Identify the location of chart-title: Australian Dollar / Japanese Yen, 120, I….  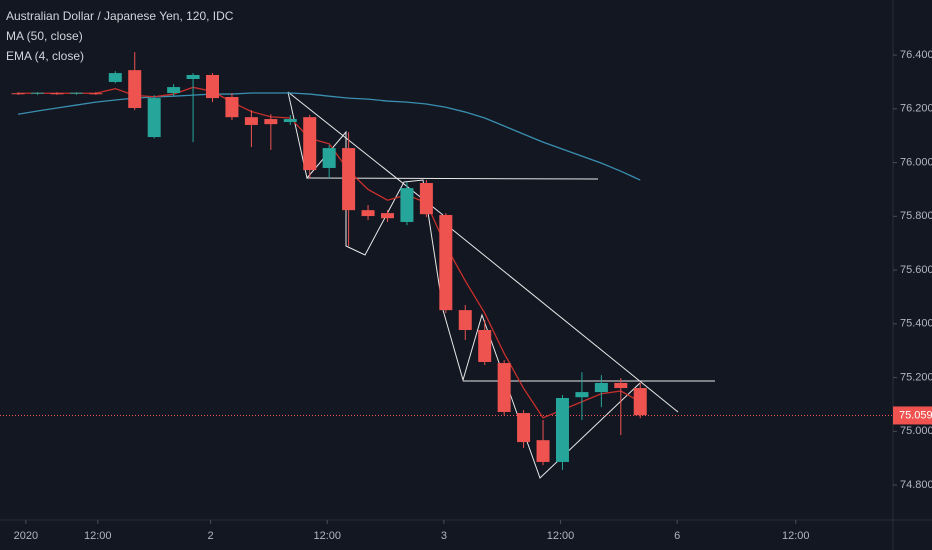
(120, 16).